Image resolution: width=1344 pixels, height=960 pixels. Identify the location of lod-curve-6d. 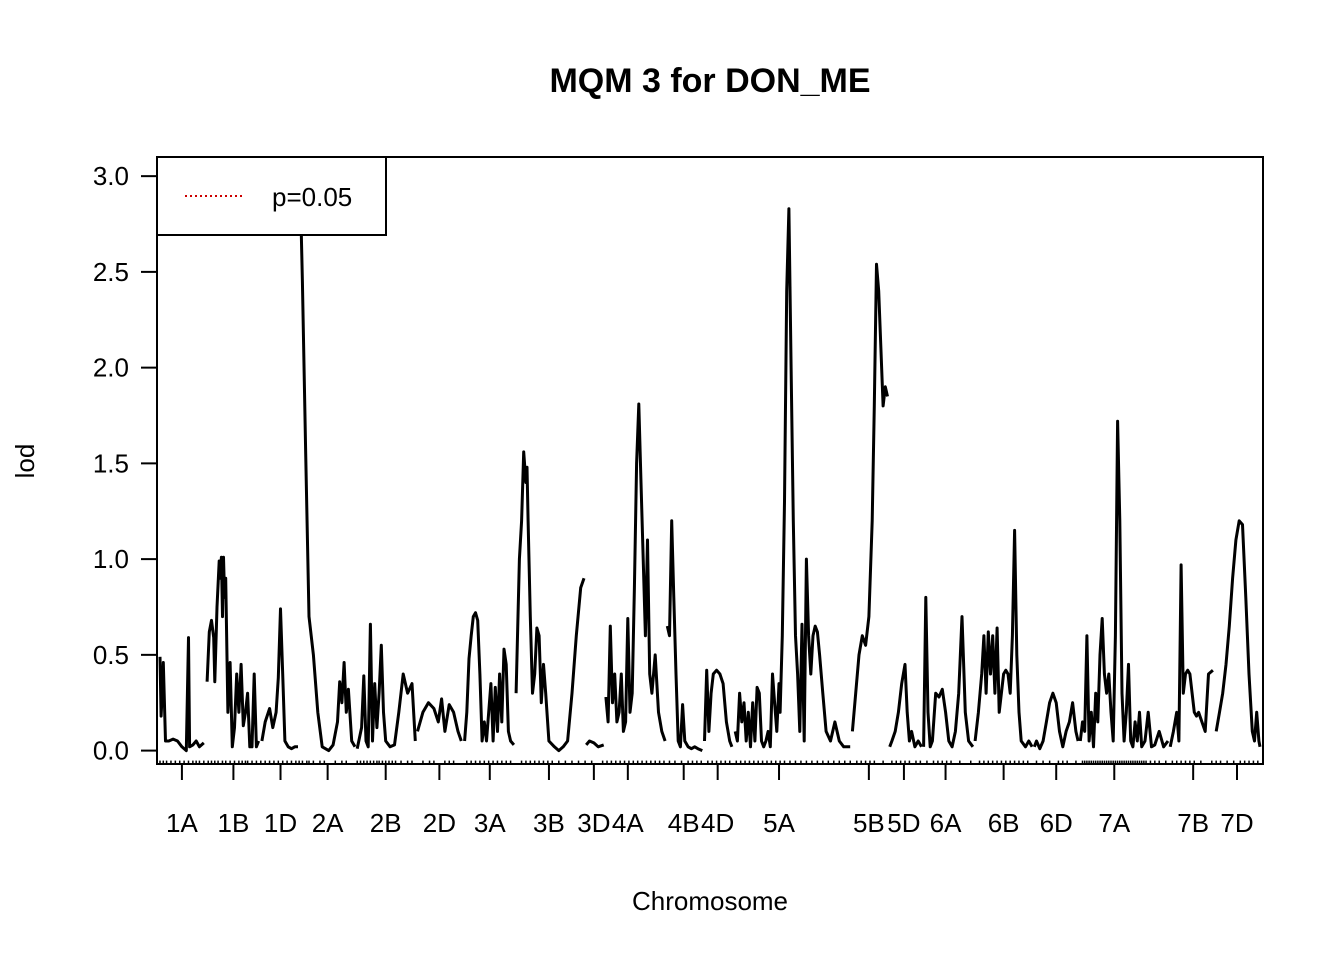
(1056, 721).